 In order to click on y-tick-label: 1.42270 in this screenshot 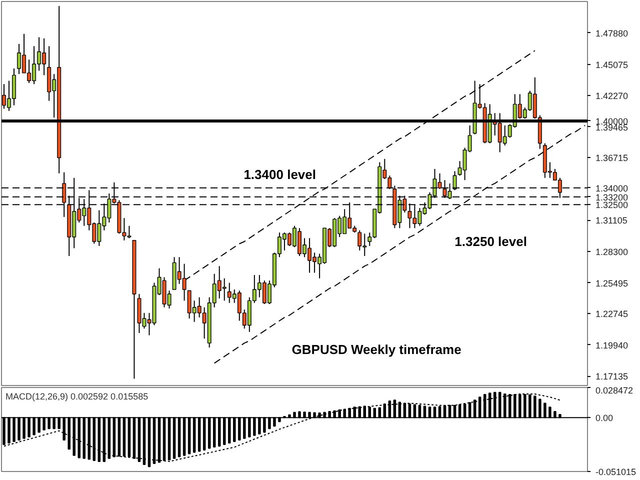, I will do `click(612, 96)`.